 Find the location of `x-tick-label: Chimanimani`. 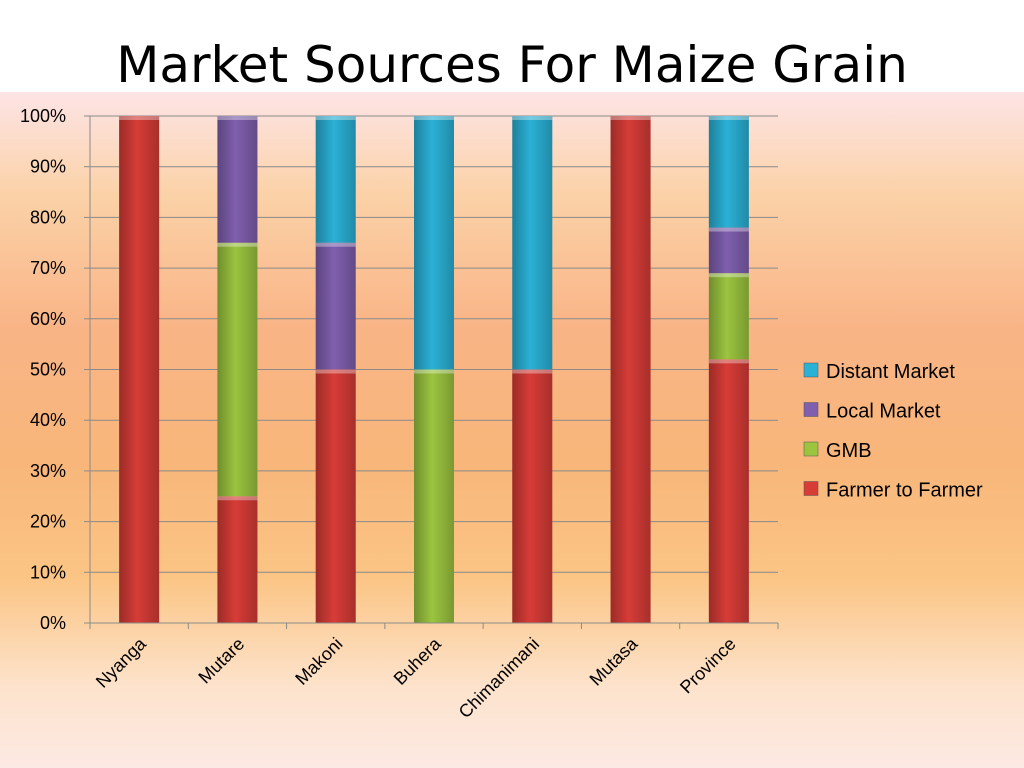

x-tick-label: Chimanimani is located at coordinates (499, 678).